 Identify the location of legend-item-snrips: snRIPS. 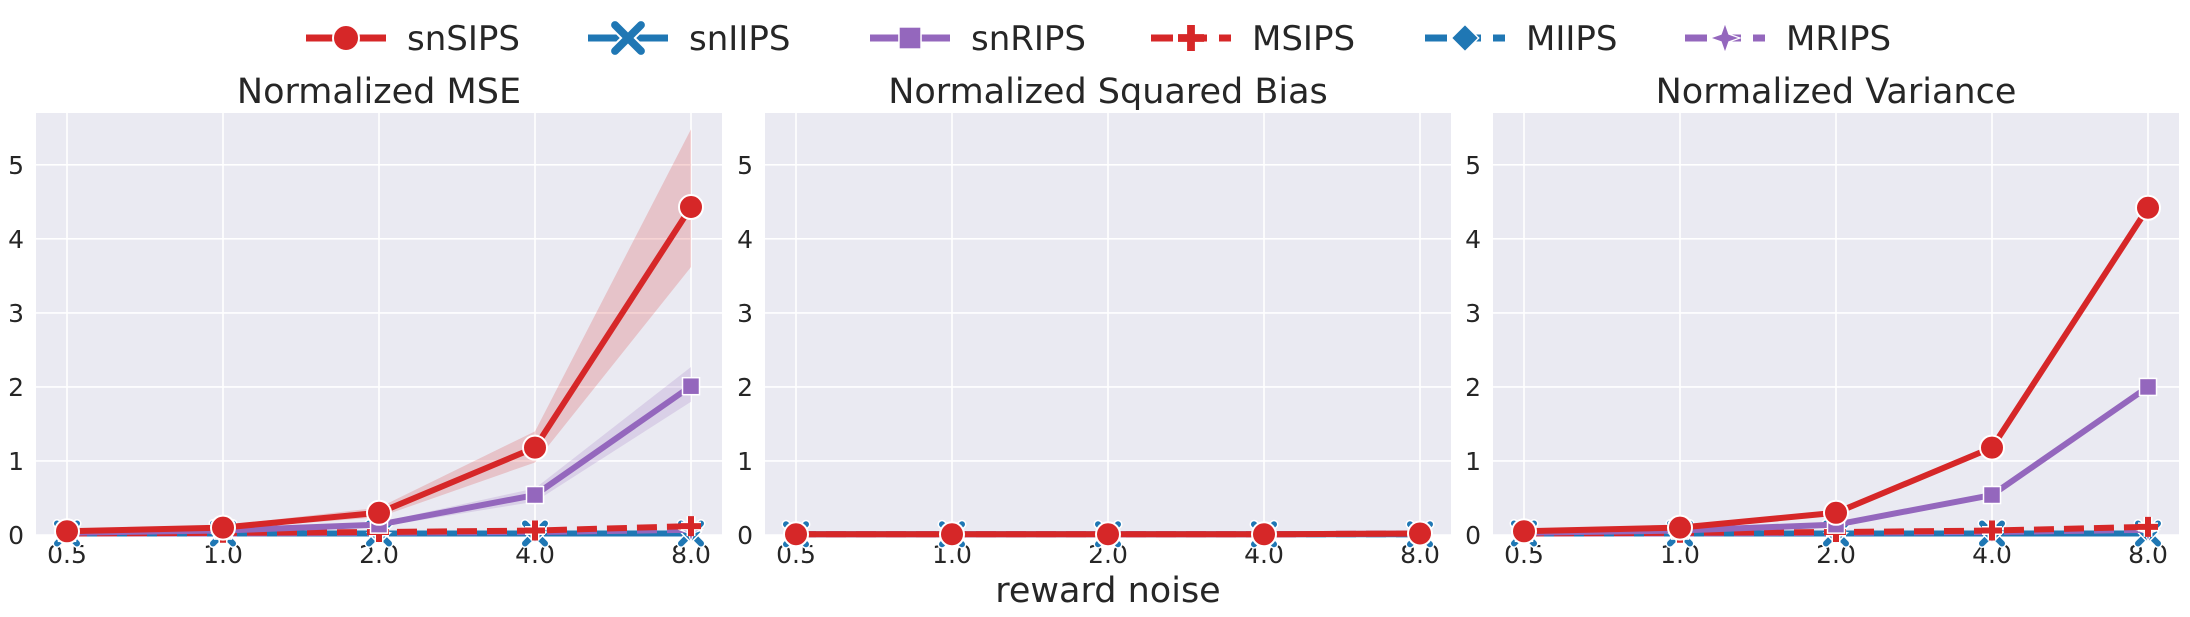
(978, 39).